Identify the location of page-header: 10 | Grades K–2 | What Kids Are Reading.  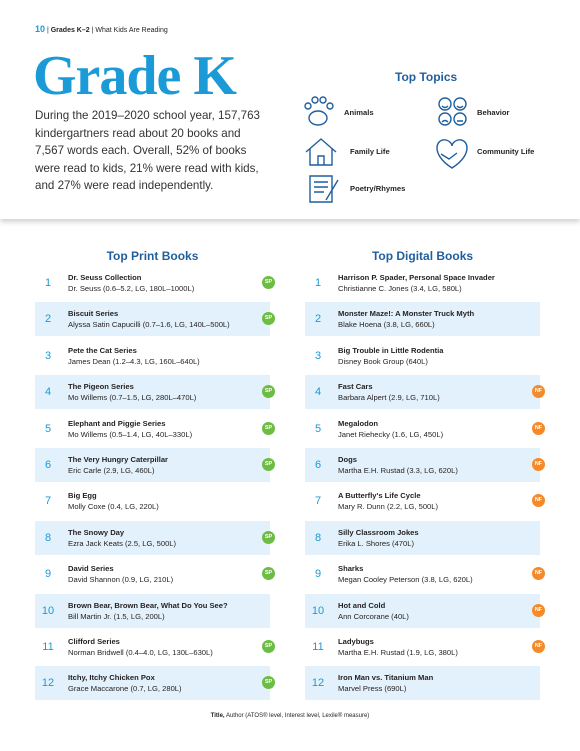
(101, 29).